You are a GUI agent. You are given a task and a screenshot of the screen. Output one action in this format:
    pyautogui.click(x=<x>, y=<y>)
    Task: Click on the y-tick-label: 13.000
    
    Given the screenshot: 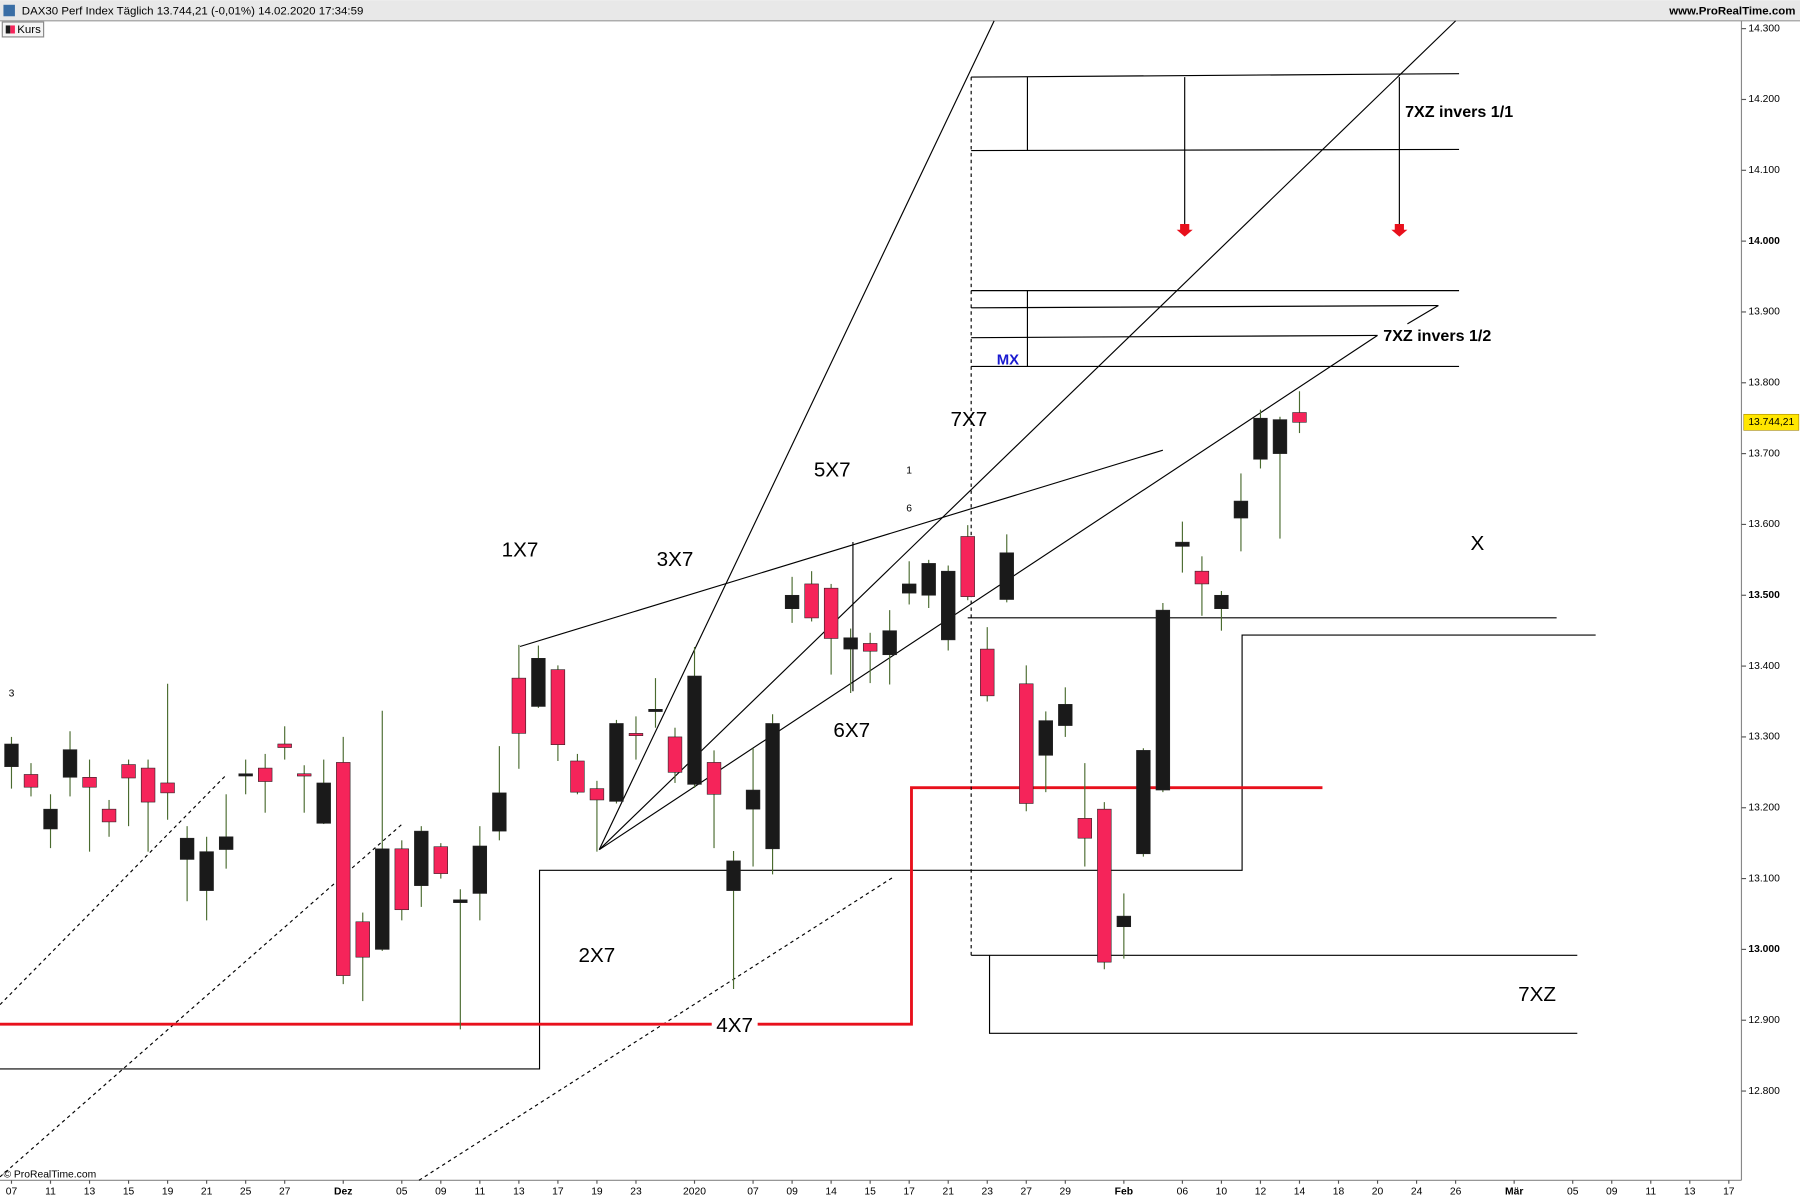 What is the action you would take?
    pyautogui.click(x=1764, y=949)
    